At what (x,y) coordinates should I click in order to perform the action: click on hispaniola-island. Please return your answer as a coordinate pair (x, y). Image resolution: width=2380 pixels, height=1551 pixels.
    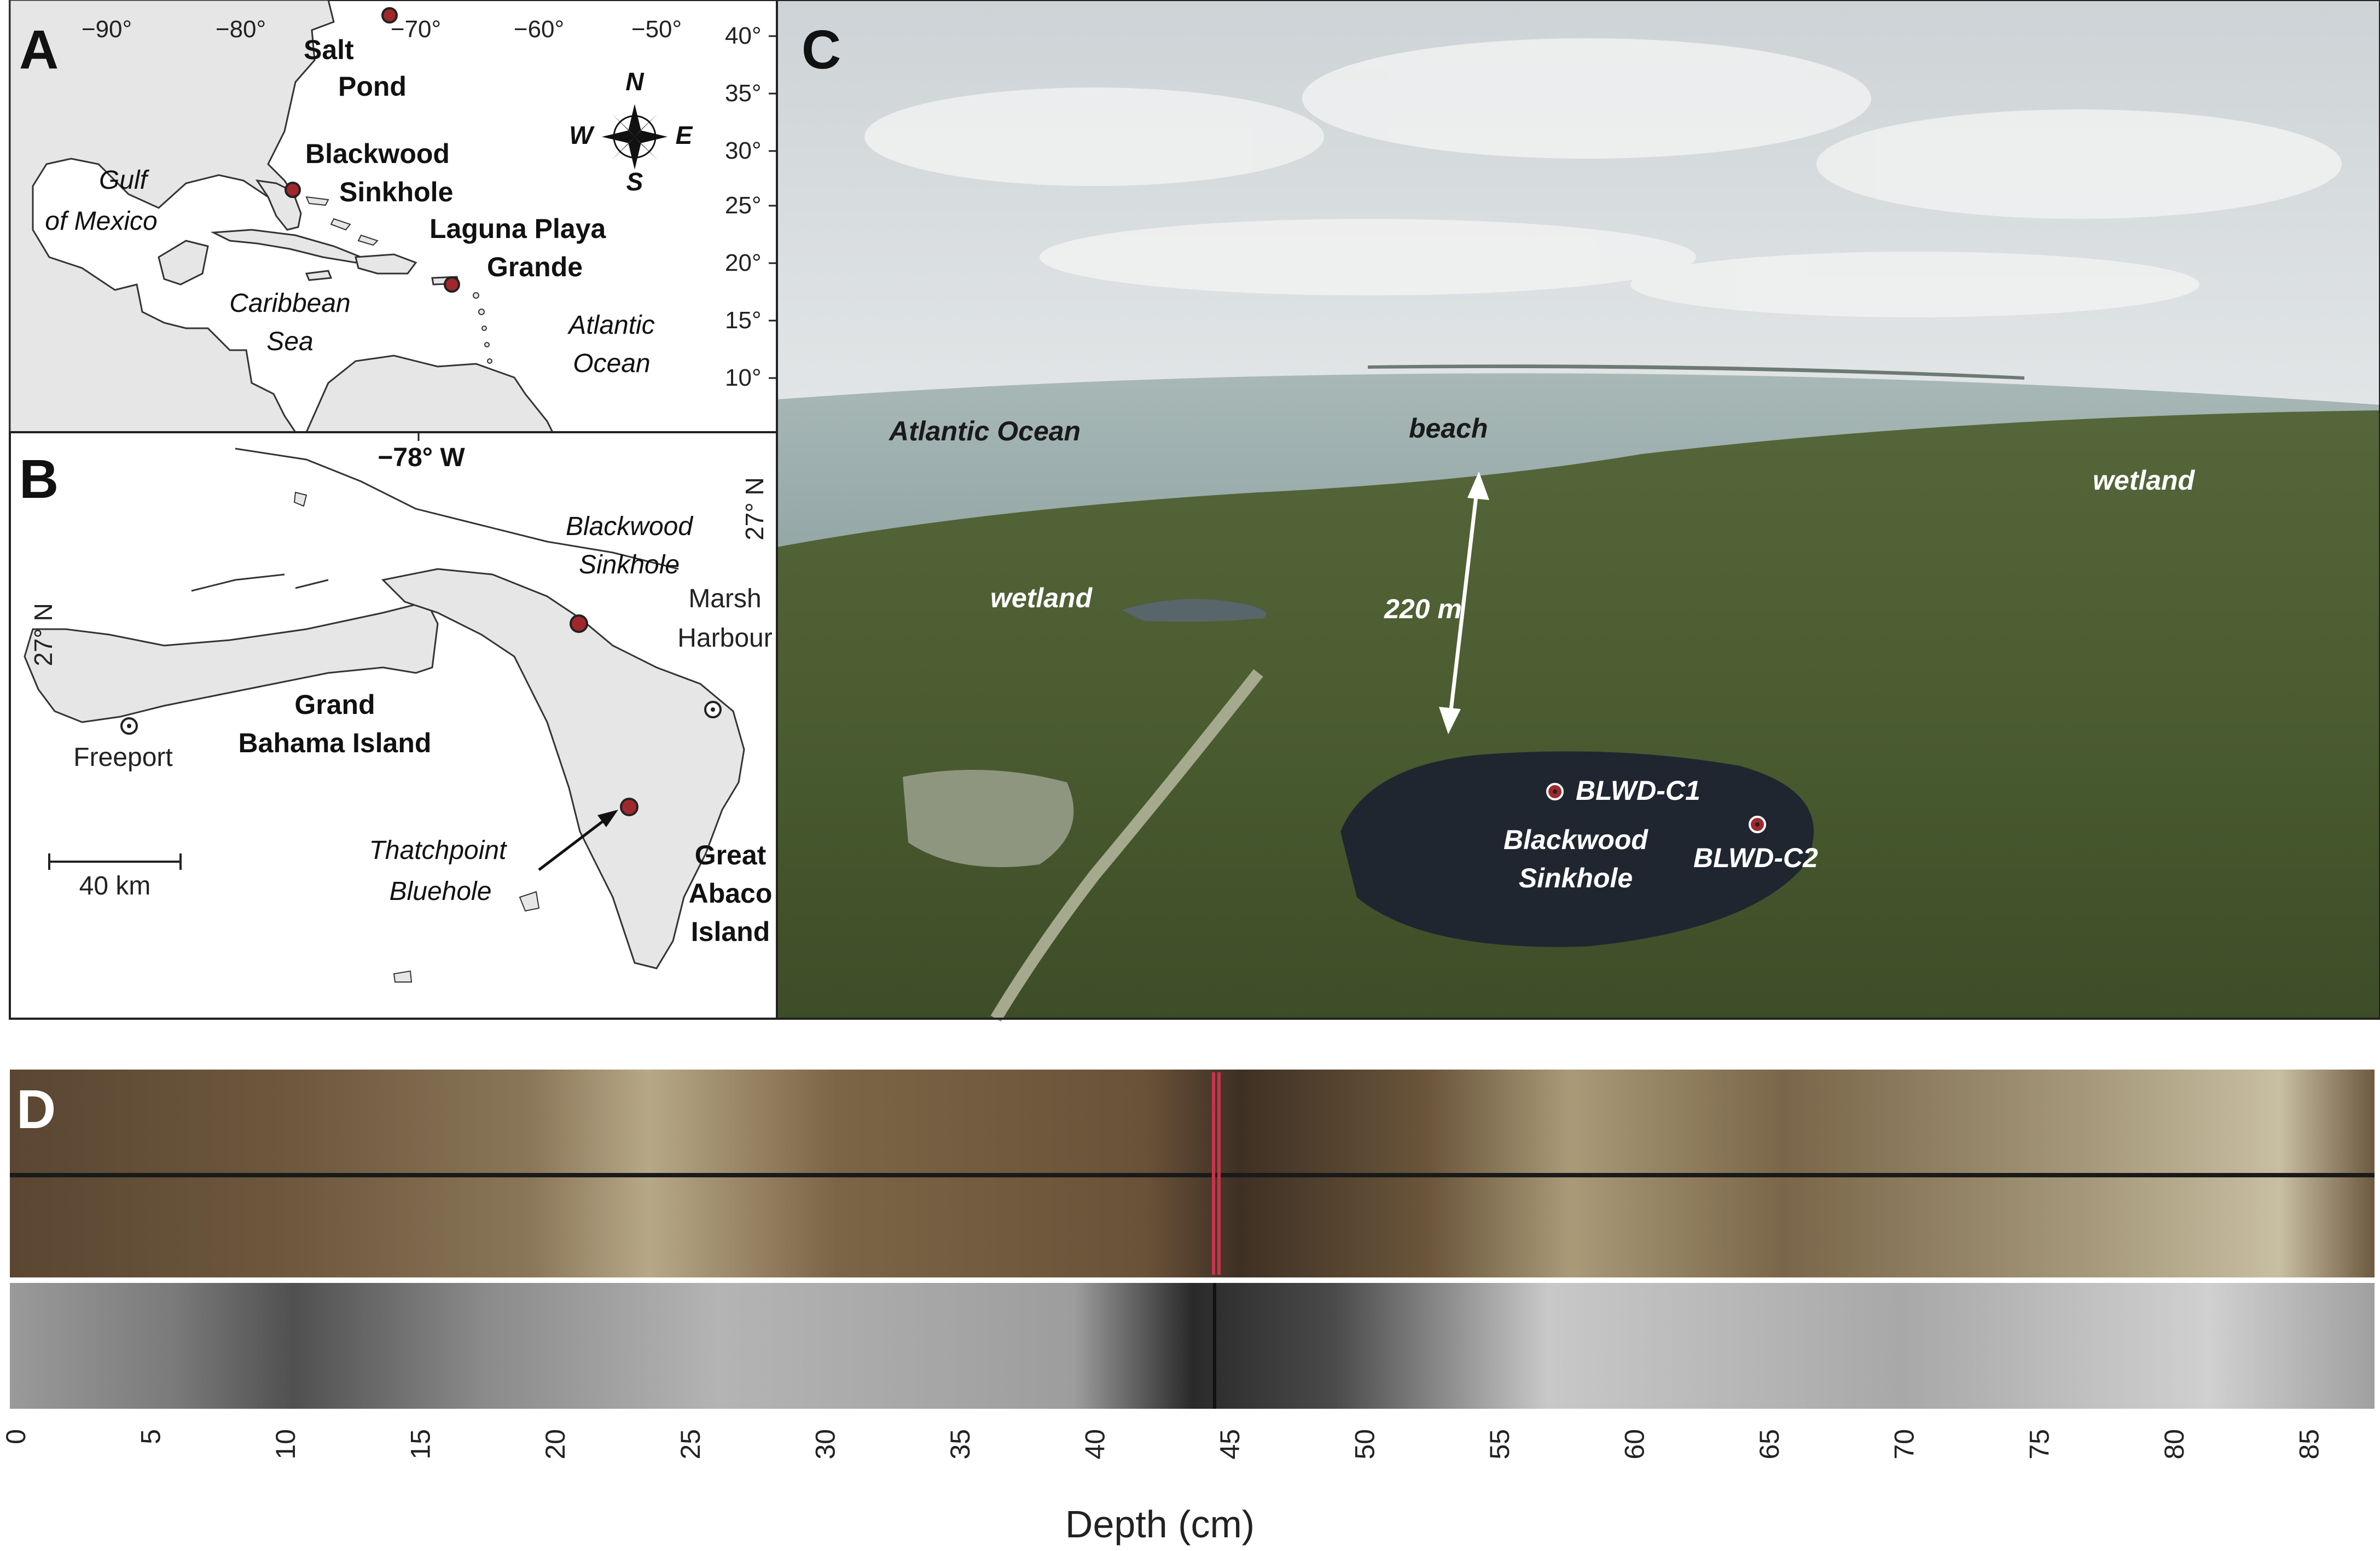
    Looking at the image, I should click on (386, 264).